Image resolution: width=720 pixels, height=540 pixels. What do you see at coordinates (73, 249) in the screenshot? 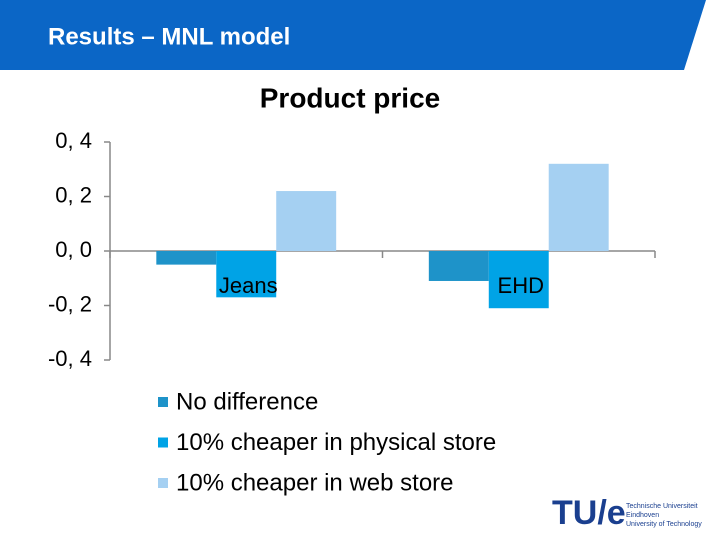
I see `y-tick-label: 0, 0` at bounding box center [73, 249].